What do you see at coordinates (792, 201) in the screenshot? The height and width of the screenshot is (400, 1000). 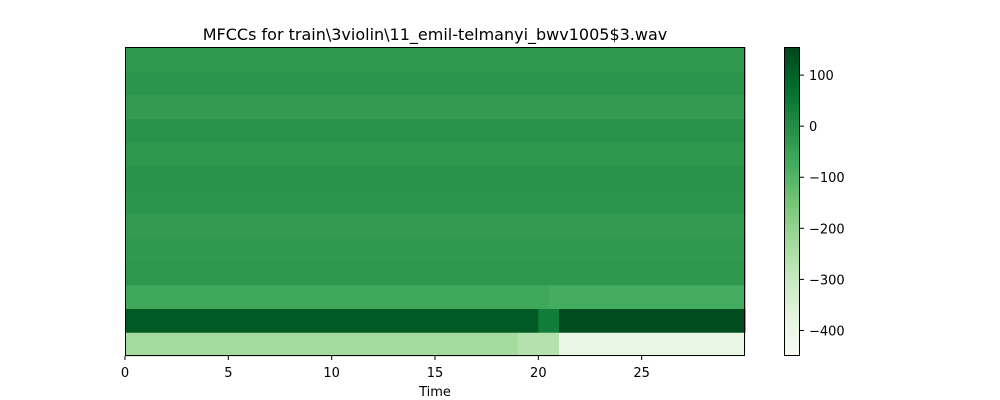 I see `colorbar` at bounding box center [792, 201].